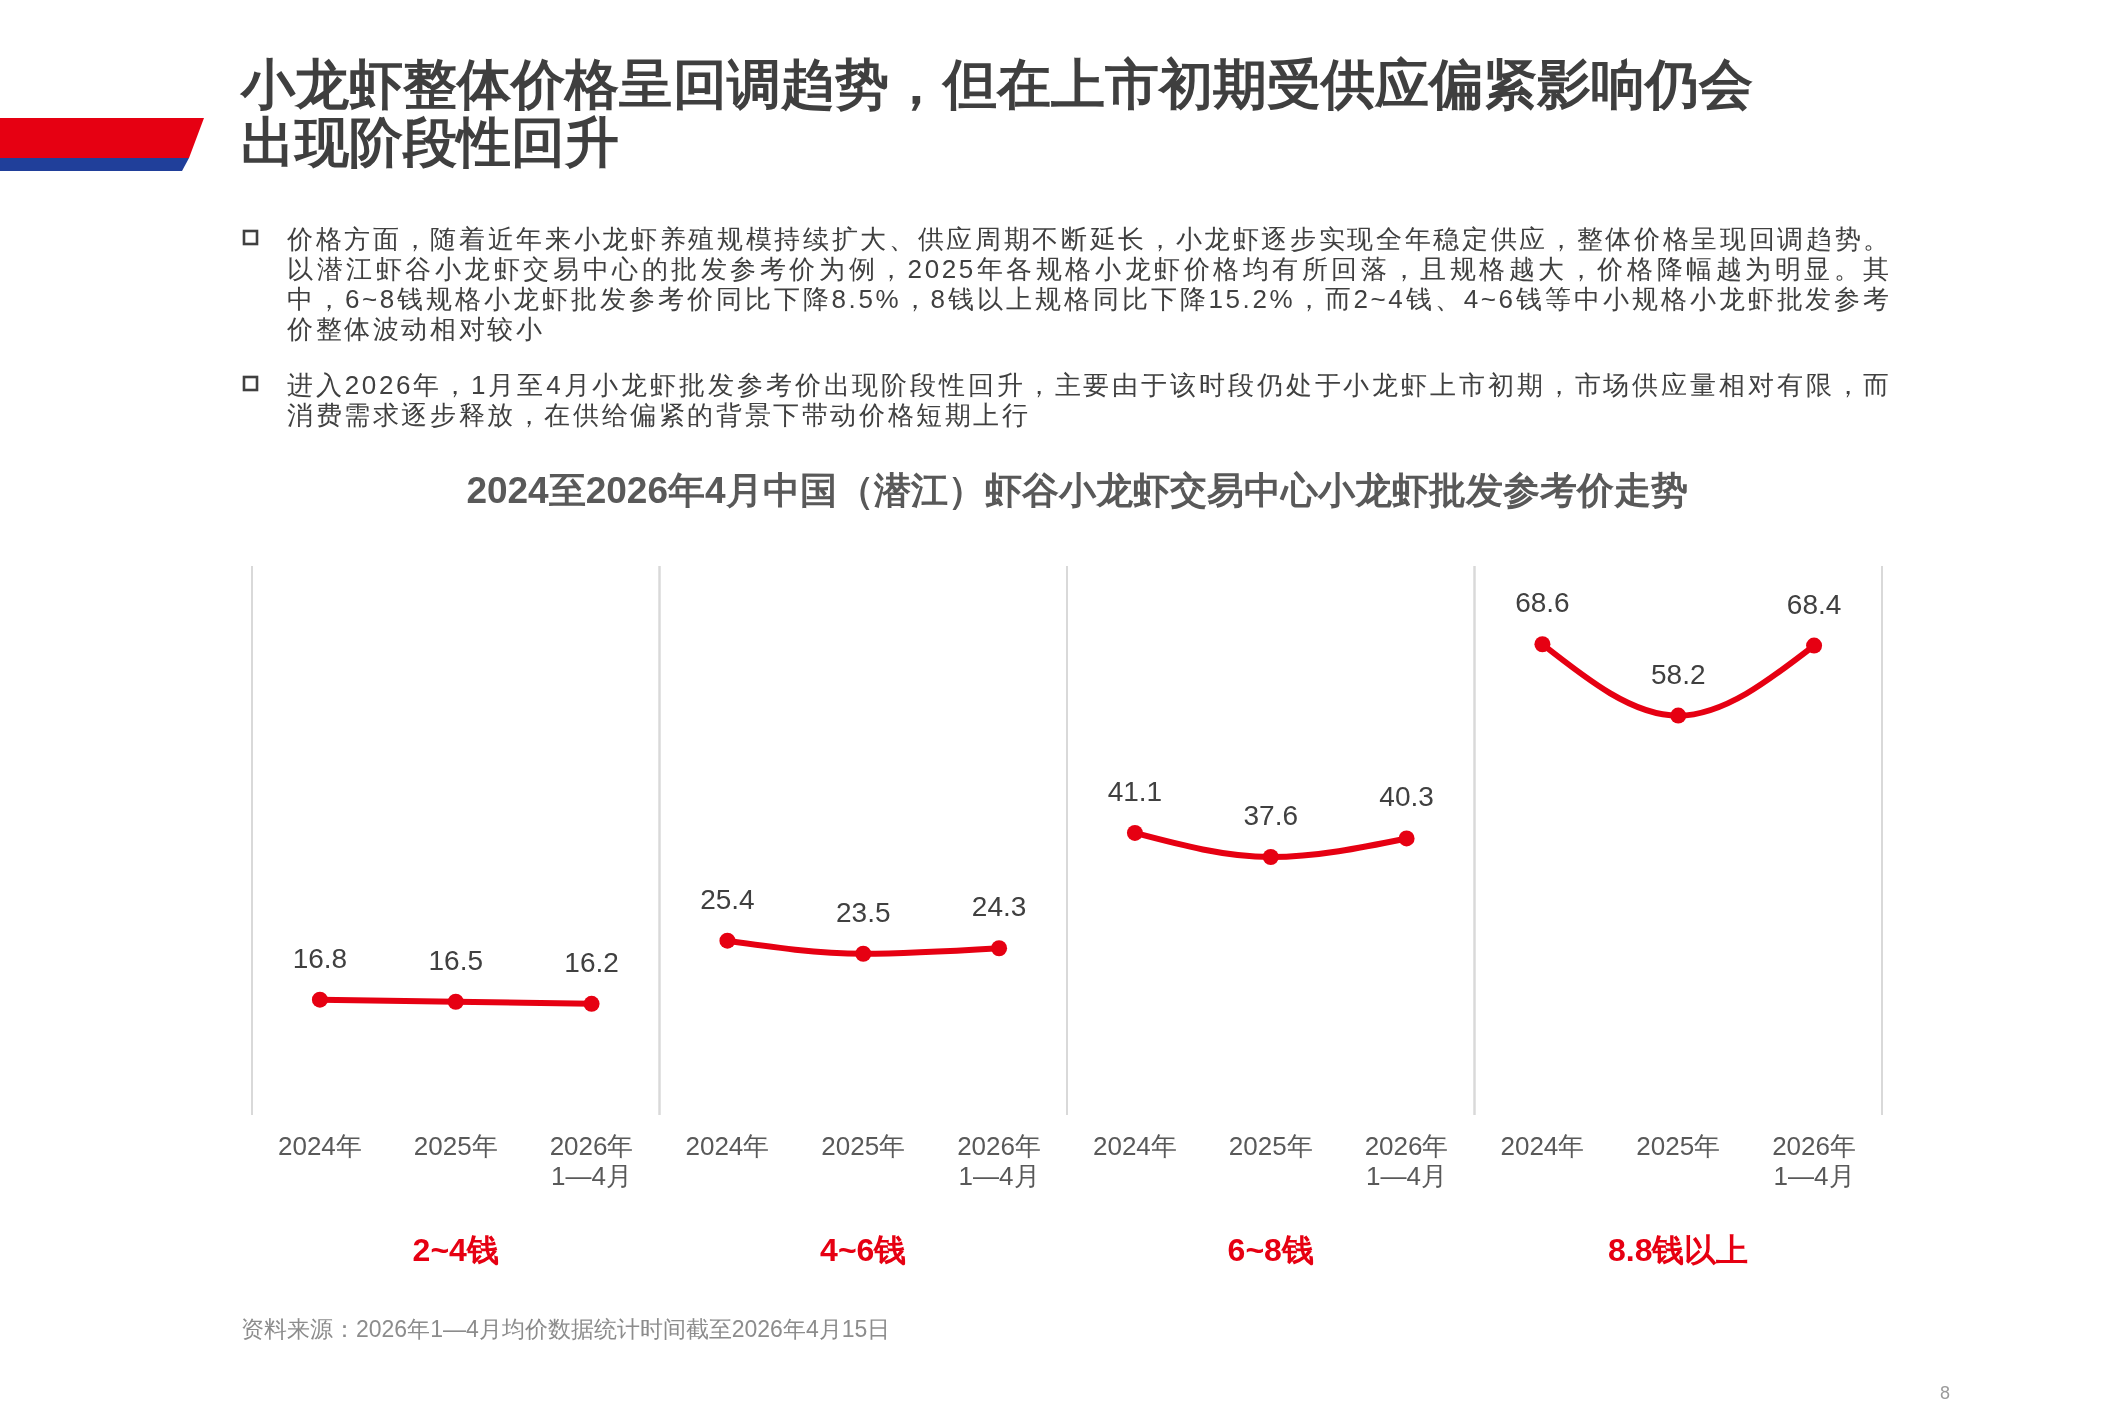  I want to click on data-label: 16.5, so click(455, 960).